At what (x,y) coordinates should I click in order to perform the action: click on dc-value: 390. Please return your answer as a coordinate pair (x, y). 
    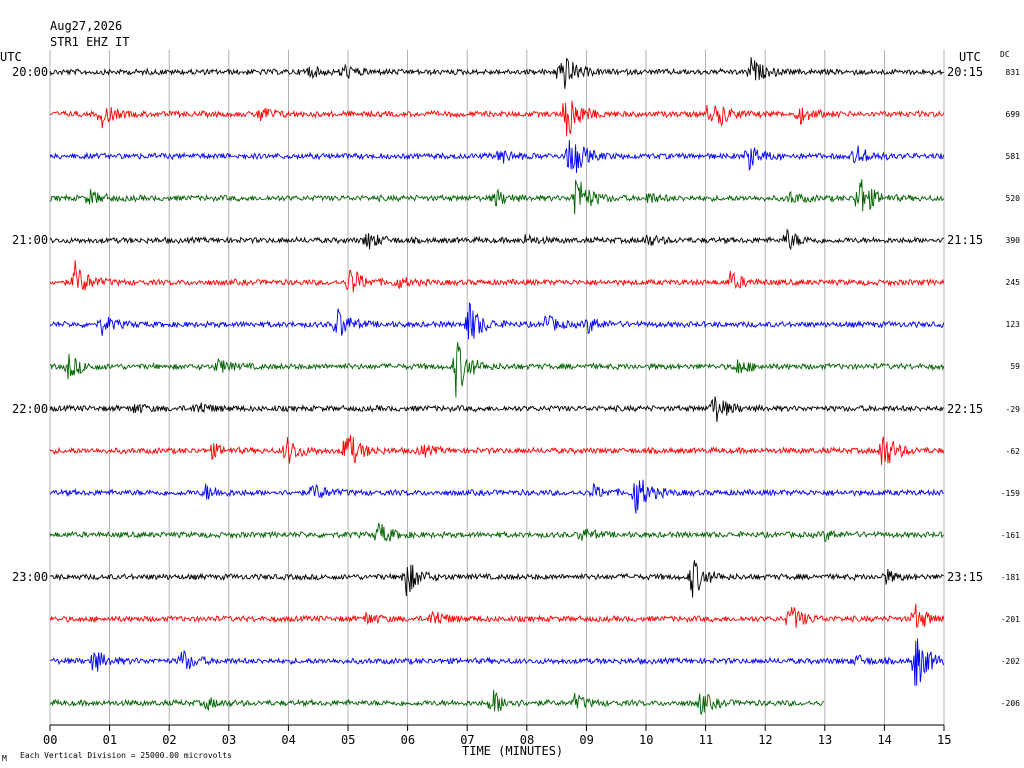
    Looking at the image, I should click on (1012, 241).